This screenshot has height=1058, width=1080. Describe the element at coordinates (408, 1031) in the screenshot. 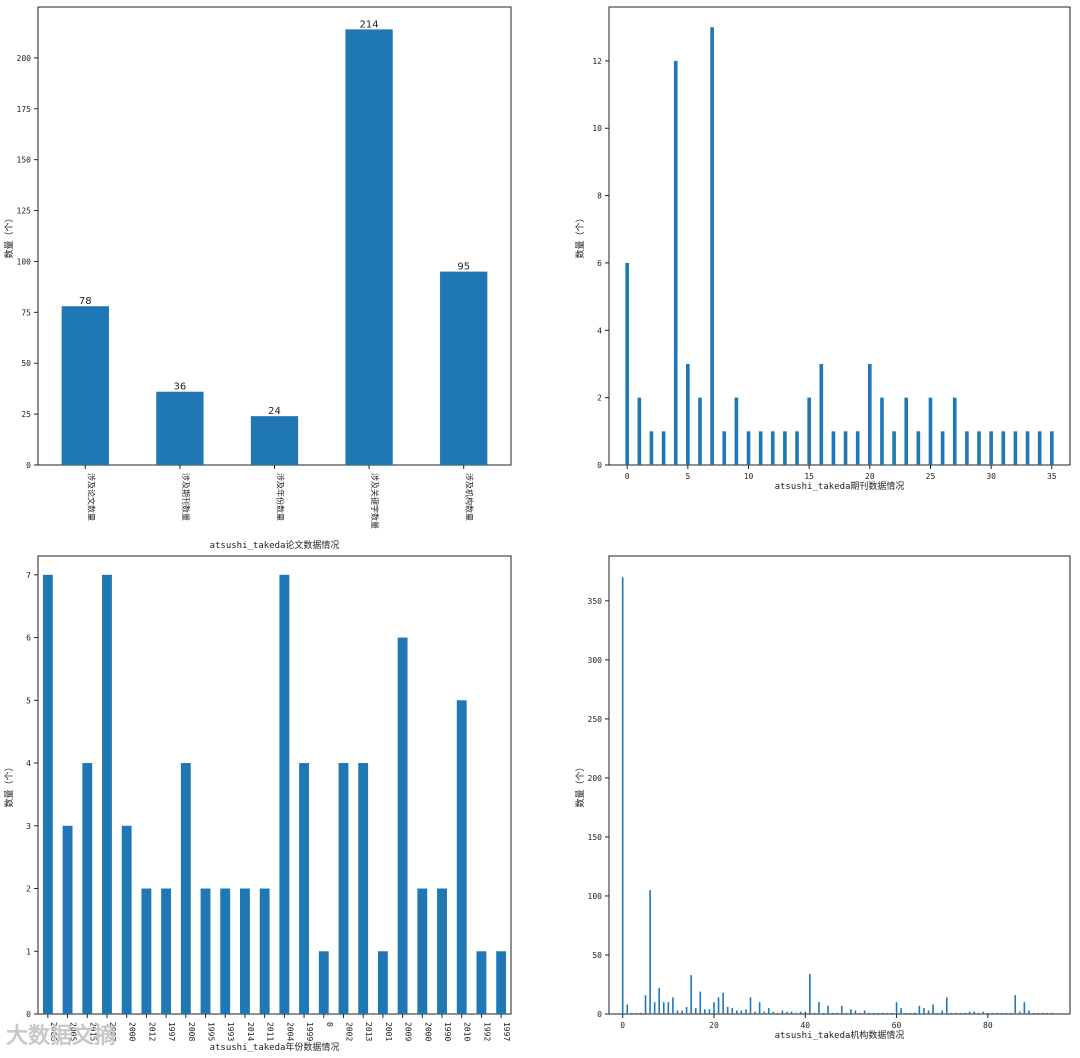

I see `x-tick-label-3: 2009` at that location.